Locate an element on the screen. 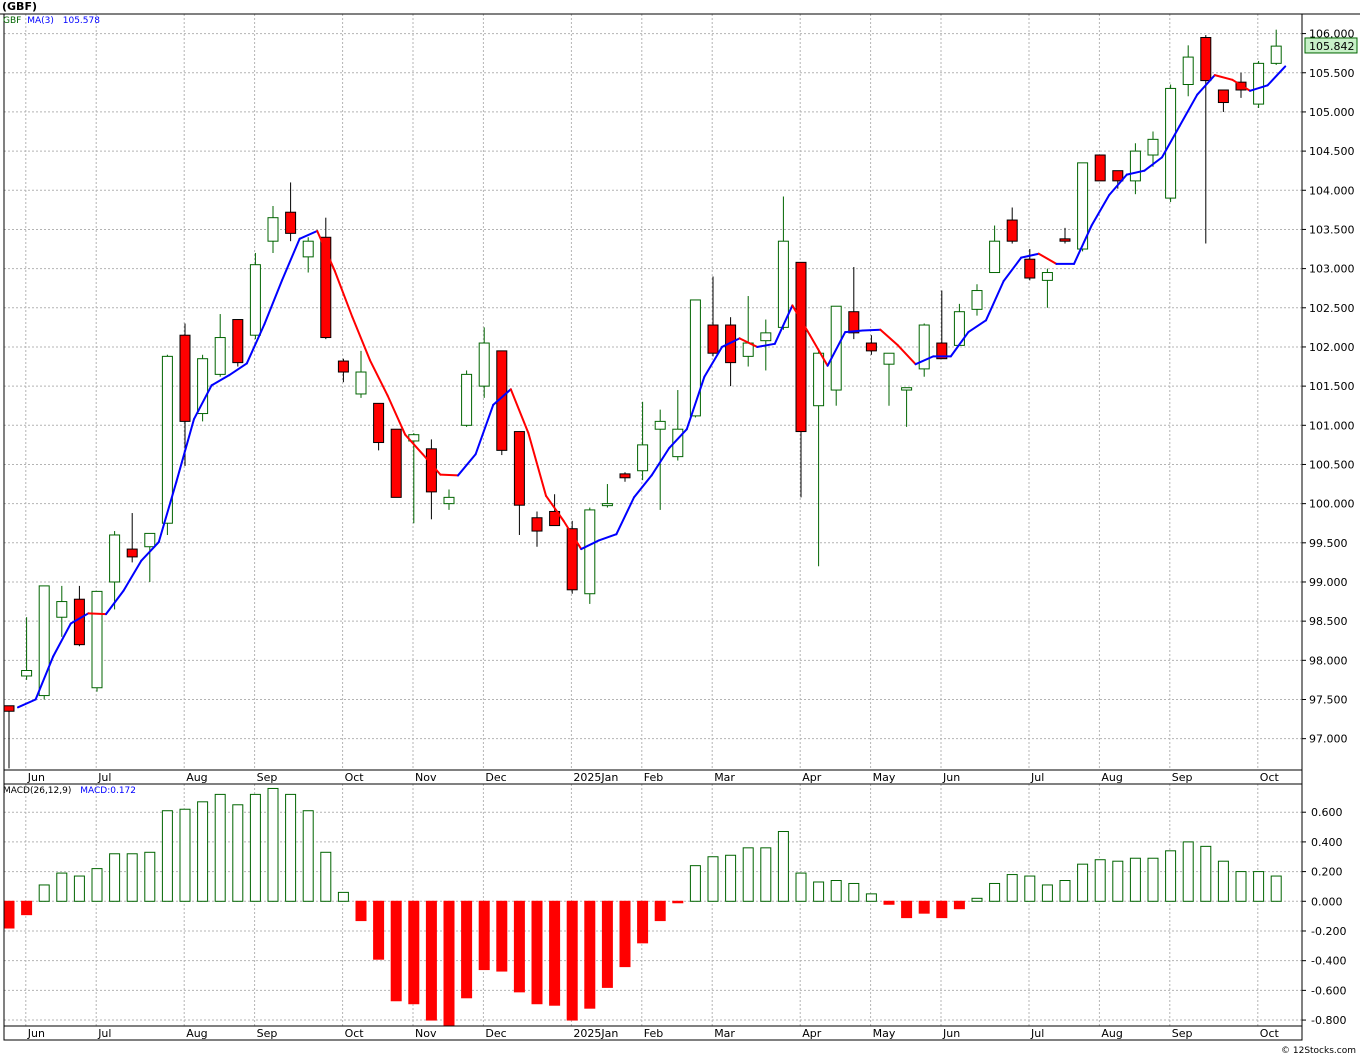  price-x-label: Aug is located at coordinates (1111, 777).